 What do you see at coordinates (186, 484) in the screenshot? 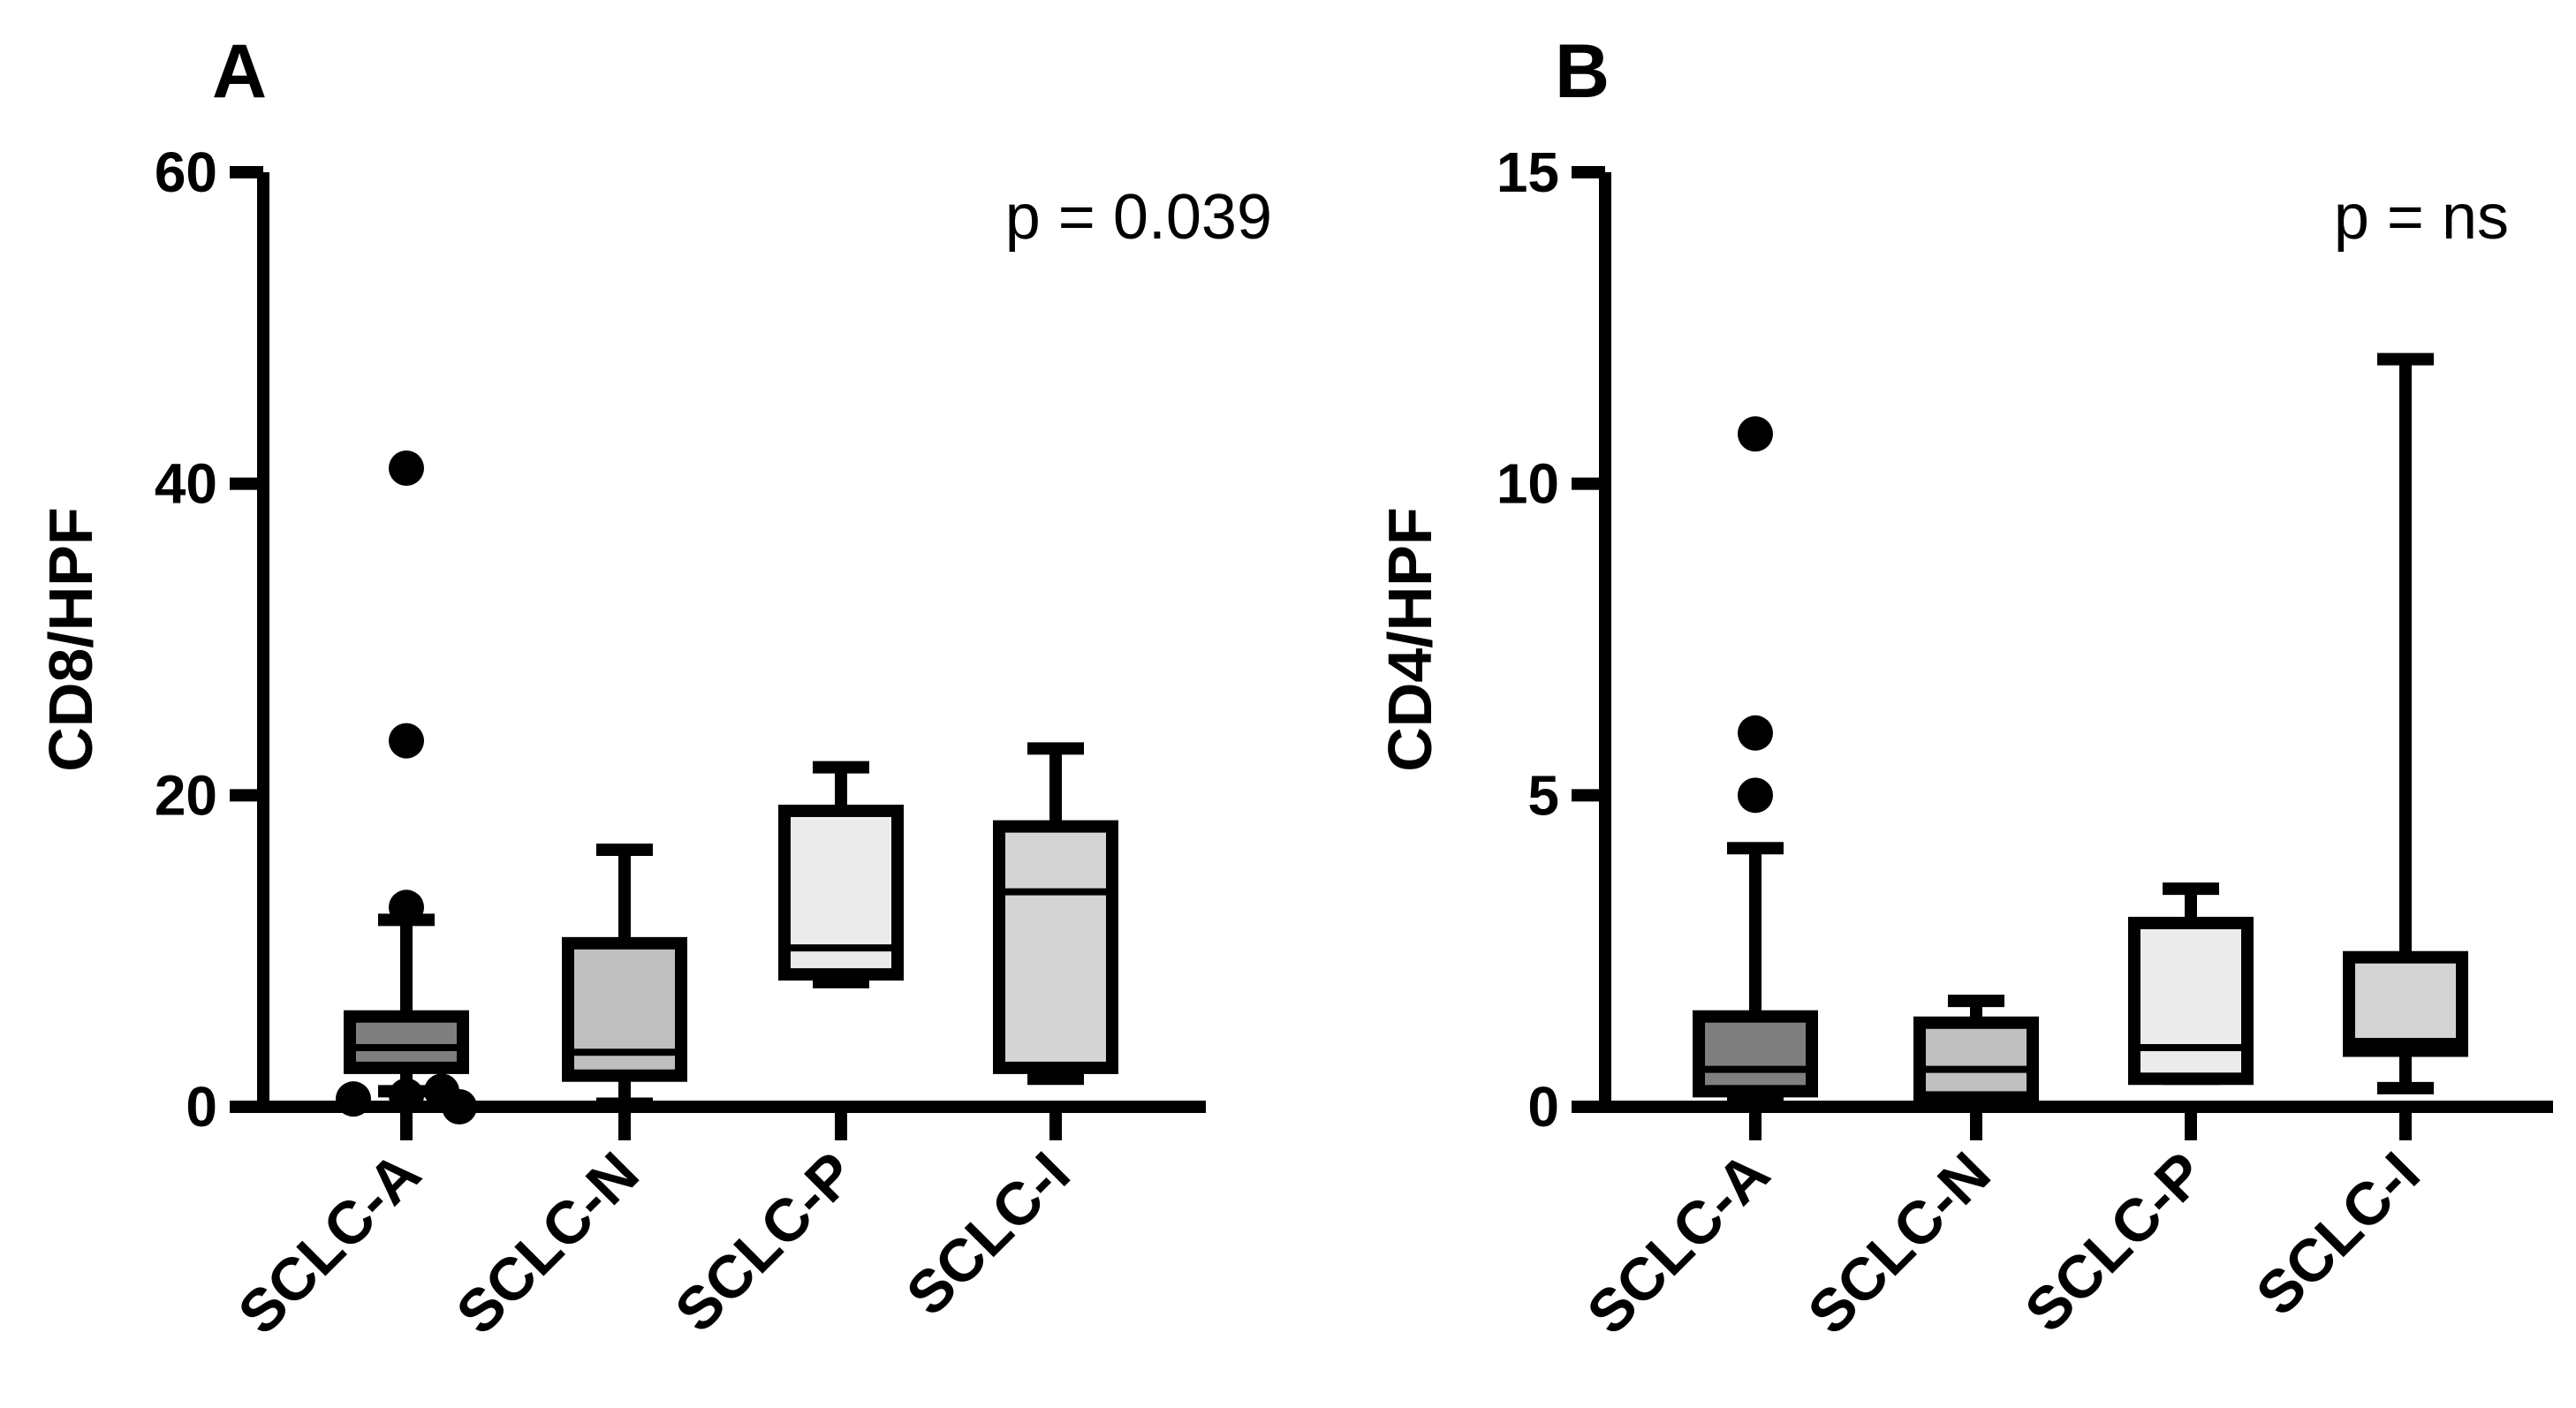
I see `y-tick-label: 40` at bounding box center [186, 484].